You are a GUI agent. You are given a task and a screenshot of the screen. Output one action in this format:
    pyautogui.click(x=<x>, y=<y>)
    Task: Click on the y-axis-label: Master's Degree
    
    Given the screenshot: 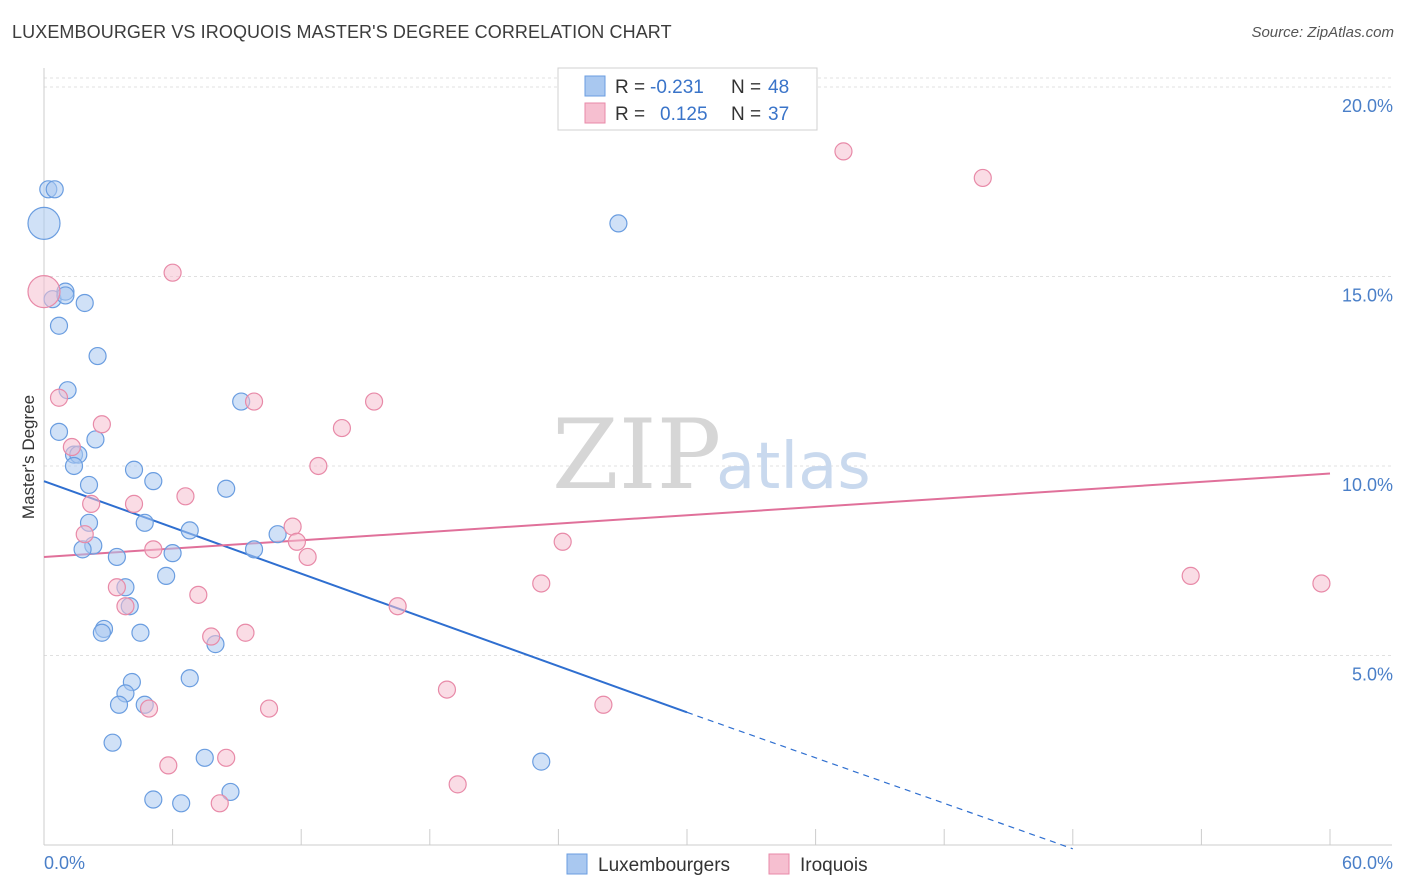 What is the action you would take?
    pyautogui.click(x=28, y=457)
    